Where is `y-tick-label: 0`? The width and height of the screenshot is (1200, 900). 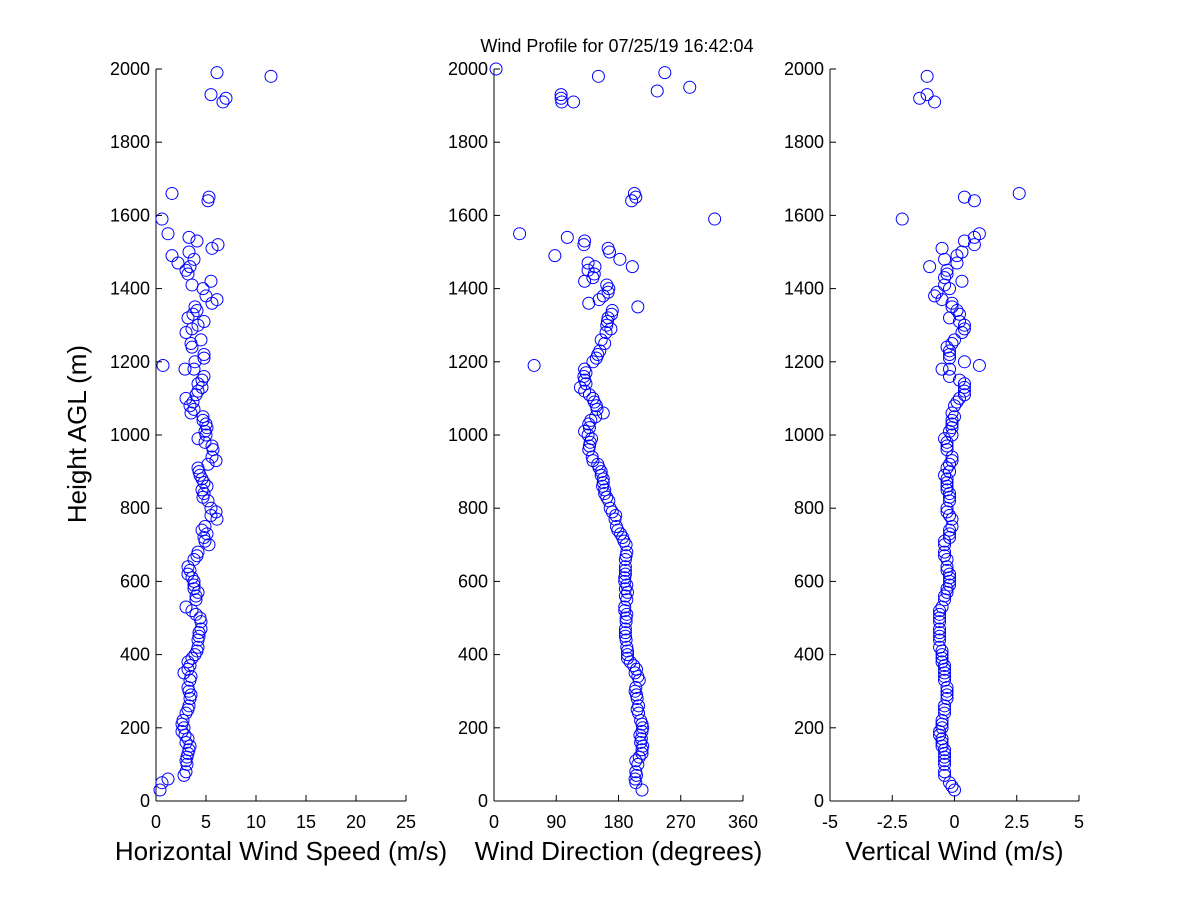 y-tick-label: 0 is located at coordinates (145, 801).